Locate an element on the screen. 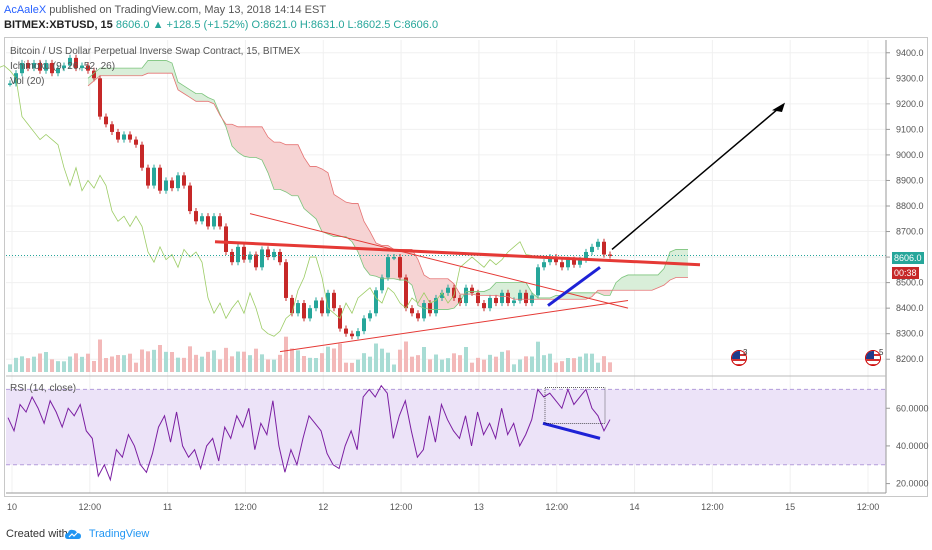  rsi-highlight-box is located at coordinates (575, 405).